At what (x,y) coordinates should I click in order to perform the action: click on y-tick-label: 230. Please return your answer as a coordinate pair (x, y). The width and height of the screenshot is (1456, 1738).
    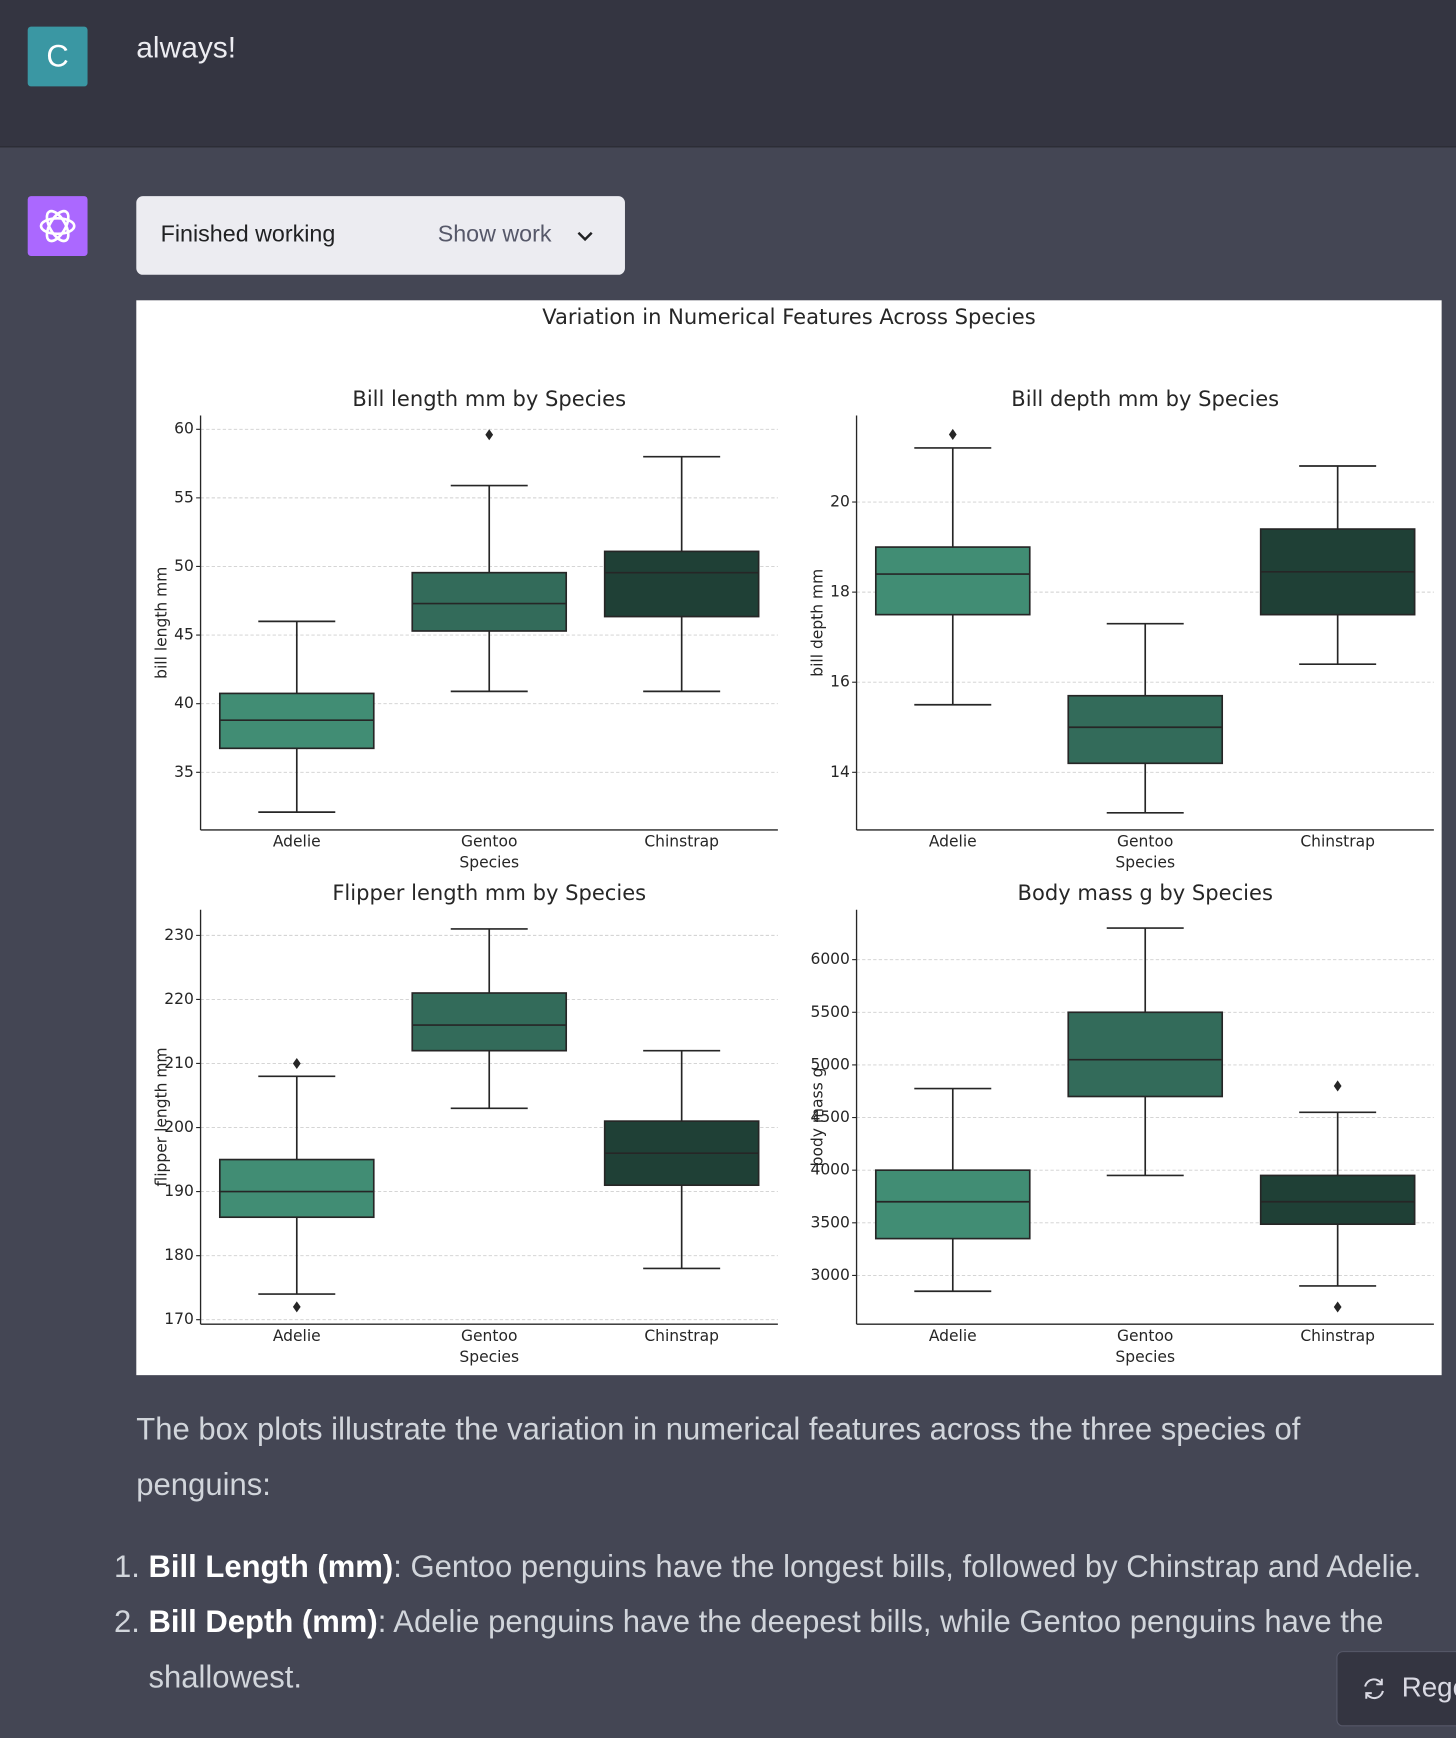
    Looking at the image, I should click on (179, 935).